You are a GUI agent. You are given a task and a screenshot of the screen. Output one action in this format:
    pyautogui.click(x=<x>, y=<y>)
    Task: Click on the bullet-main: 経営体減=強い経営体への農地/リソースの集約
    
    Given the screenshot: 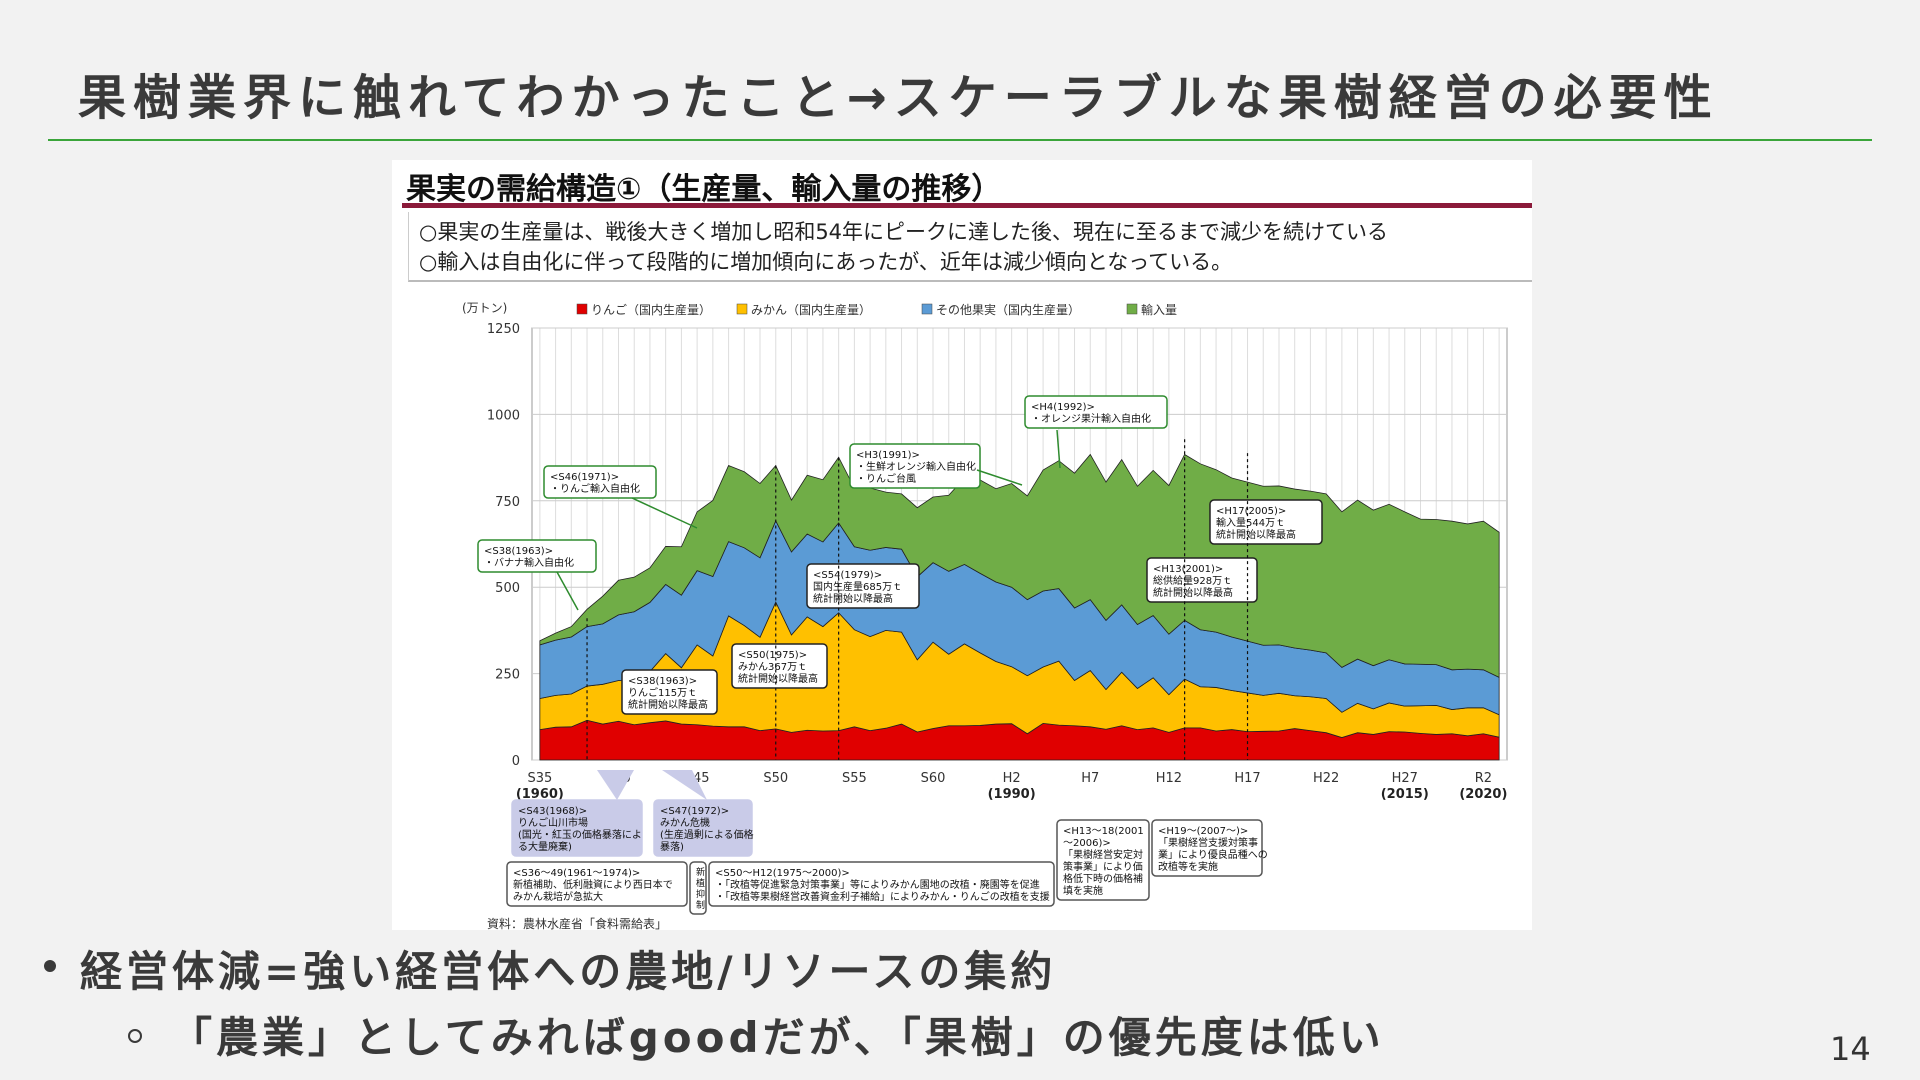 What is the action you would take?
    pyautogui.click(x=568, y=971)
    